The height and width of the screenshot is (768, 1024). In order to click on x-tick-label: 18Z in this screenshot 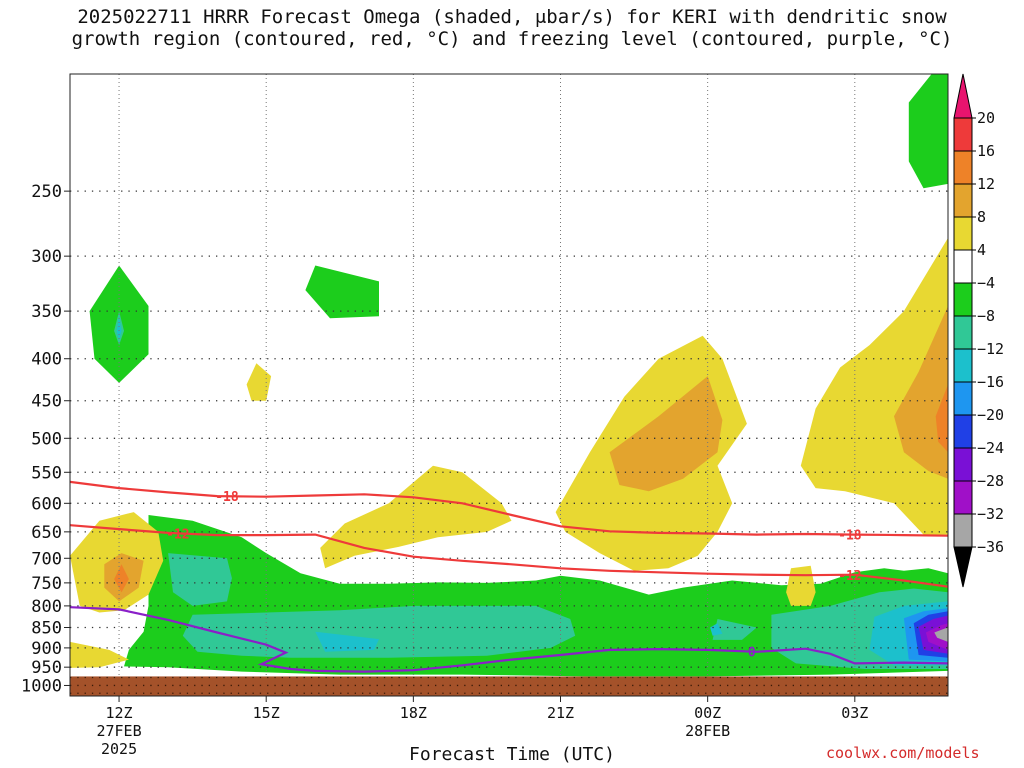, I will do `click(413, 713)`.